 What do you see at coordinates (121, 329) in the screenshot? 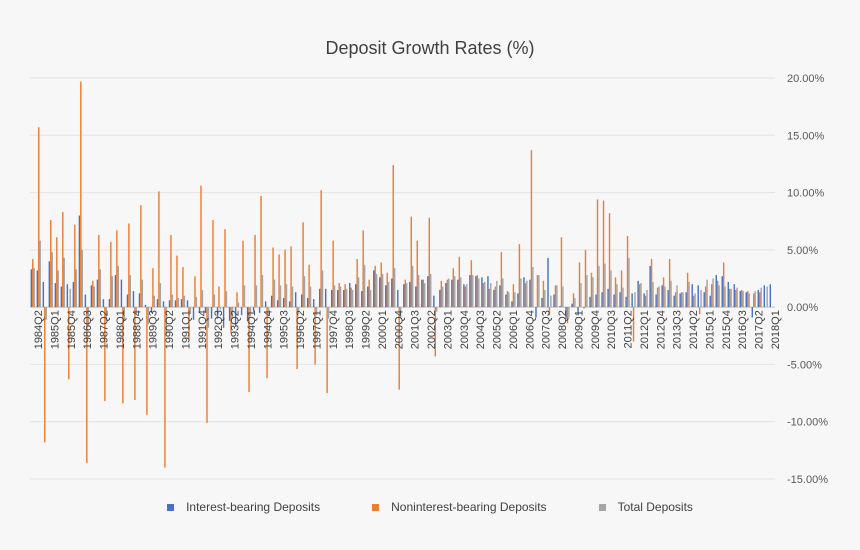
I see `x-tick-label: 1988Q1` at bounding box center [121, 329].